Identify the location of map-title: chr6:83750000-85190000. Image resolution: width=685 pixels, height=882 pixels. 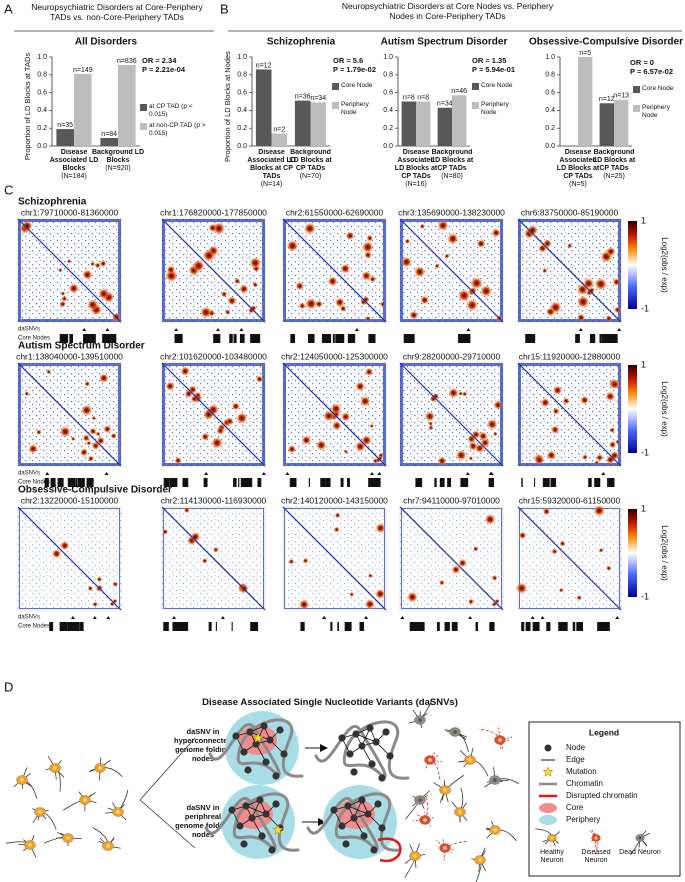
(570, 212).